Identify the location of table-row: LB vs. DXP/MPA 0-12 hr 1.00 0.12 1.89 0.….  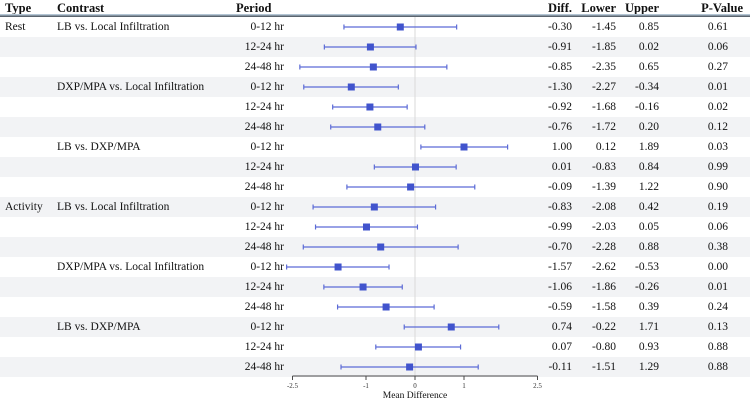
(375, 147).